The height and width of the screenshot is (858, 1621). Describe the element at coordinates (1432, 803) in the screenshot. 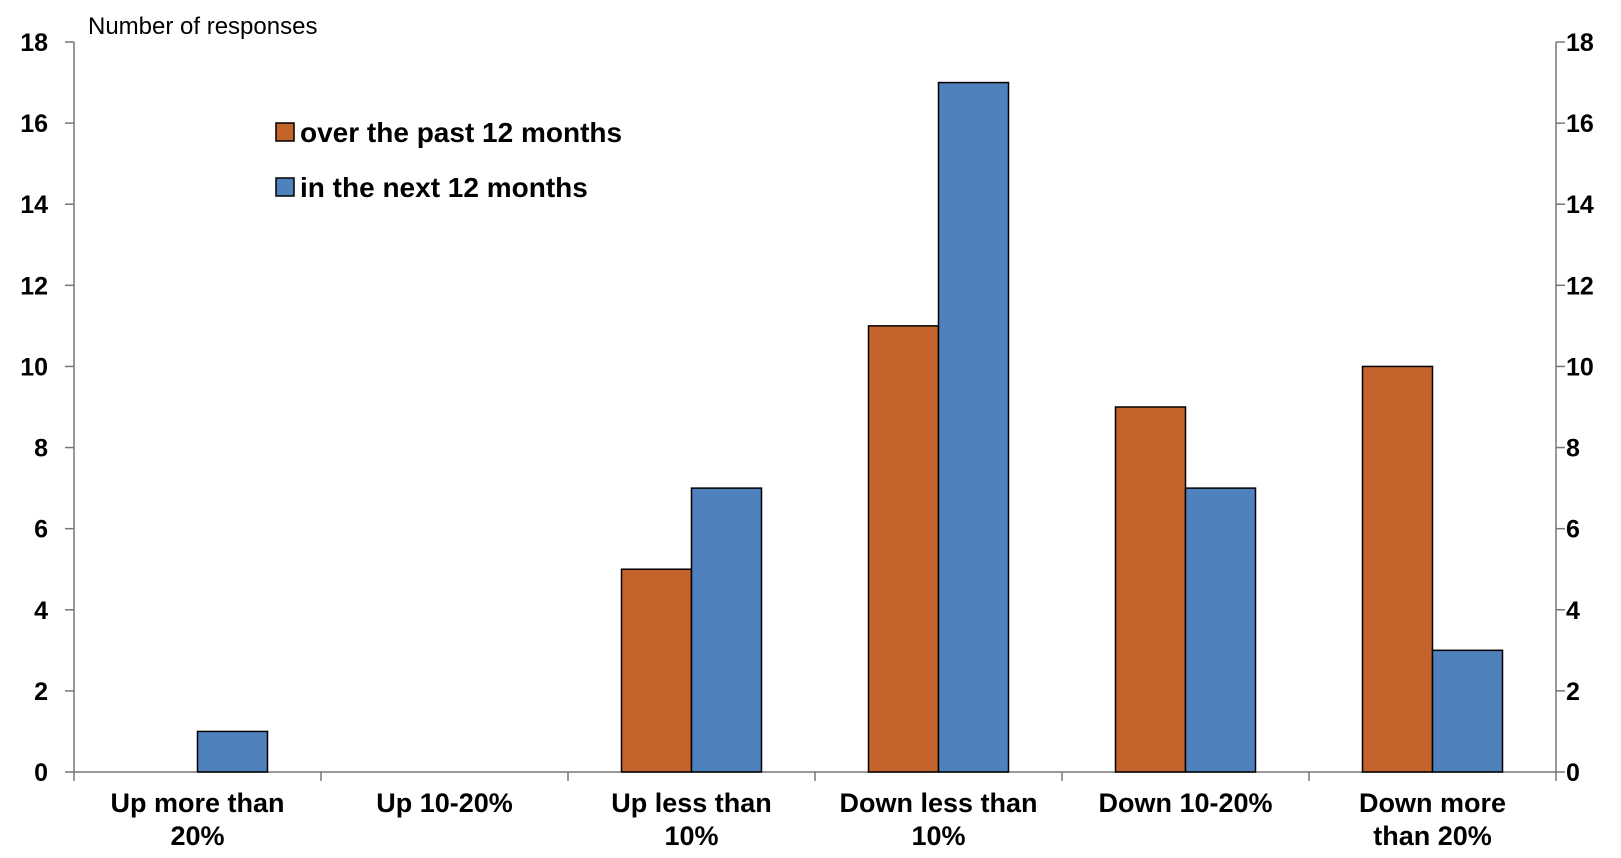

I see `category-label-line: Down more` at that location.